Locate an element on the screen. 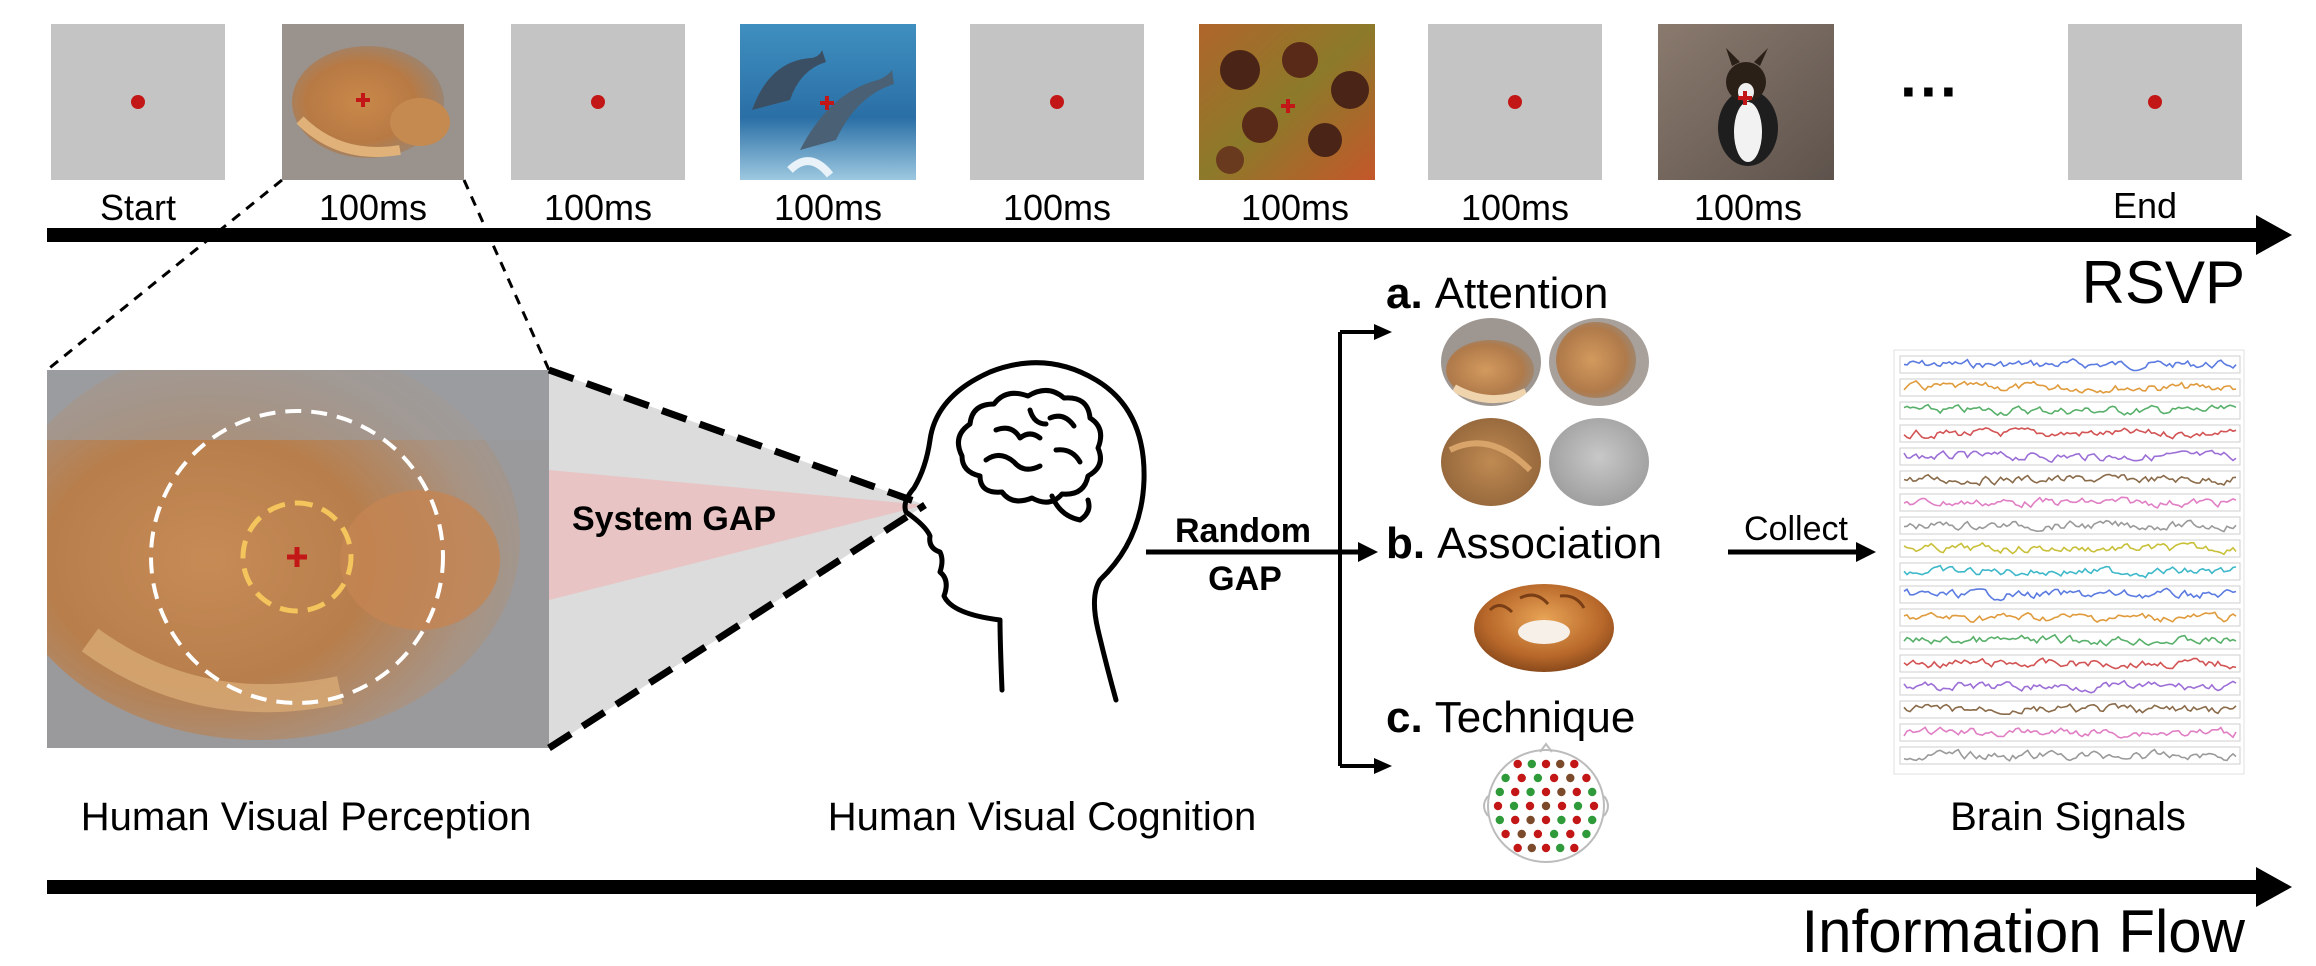  rsvp-ellipsis: ··· is located at coordinates (1930, 91).